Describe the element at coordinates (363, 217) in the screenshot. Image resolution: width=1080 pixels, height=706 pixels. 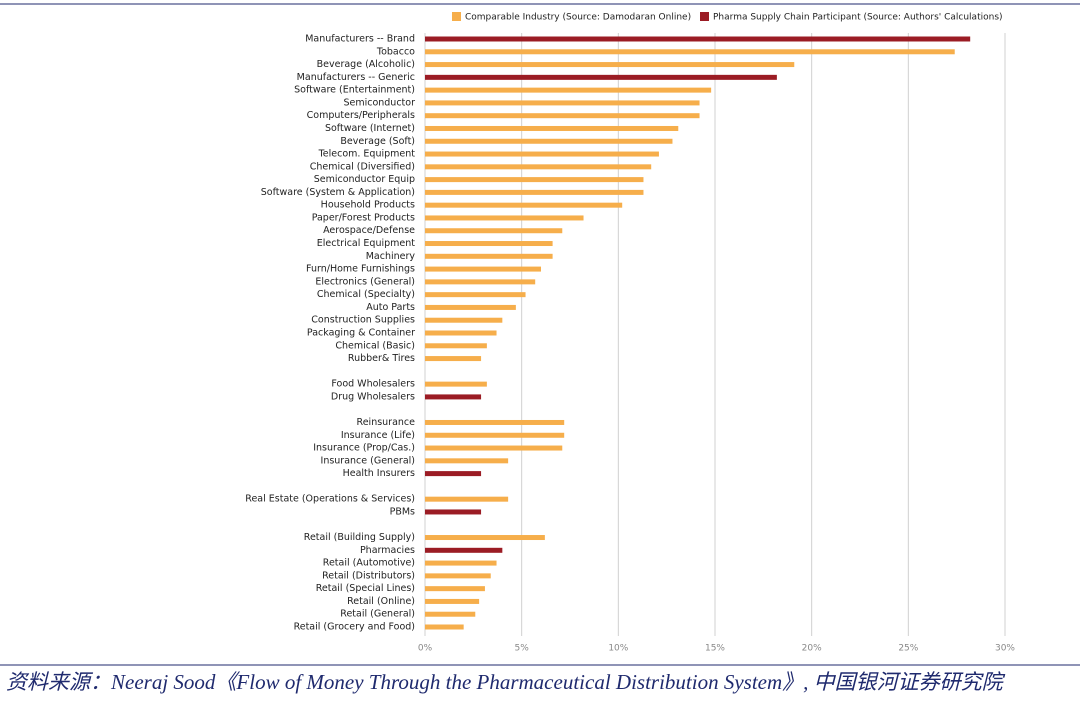
I see `y-tick-label: Paper/Forest Products` at that location.